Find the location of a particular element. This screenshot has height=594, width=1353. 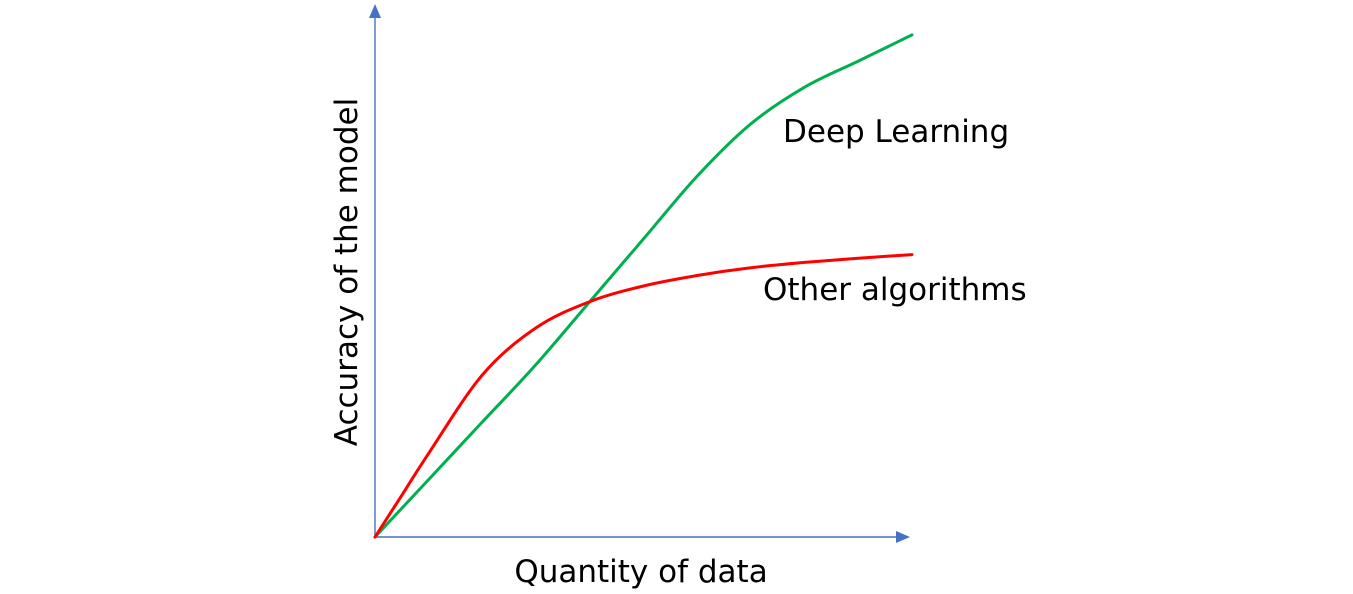

series-label-other-algorithms: Other algorithms is located at coordinates (895, 290).